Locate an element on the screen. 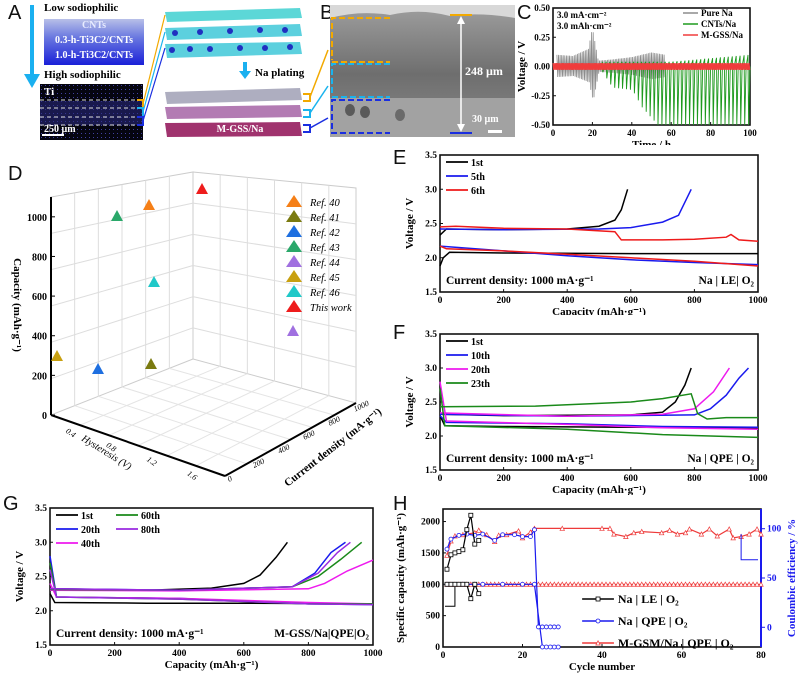  legend-label: Ref. 42 is located at coordinates (324, 233).